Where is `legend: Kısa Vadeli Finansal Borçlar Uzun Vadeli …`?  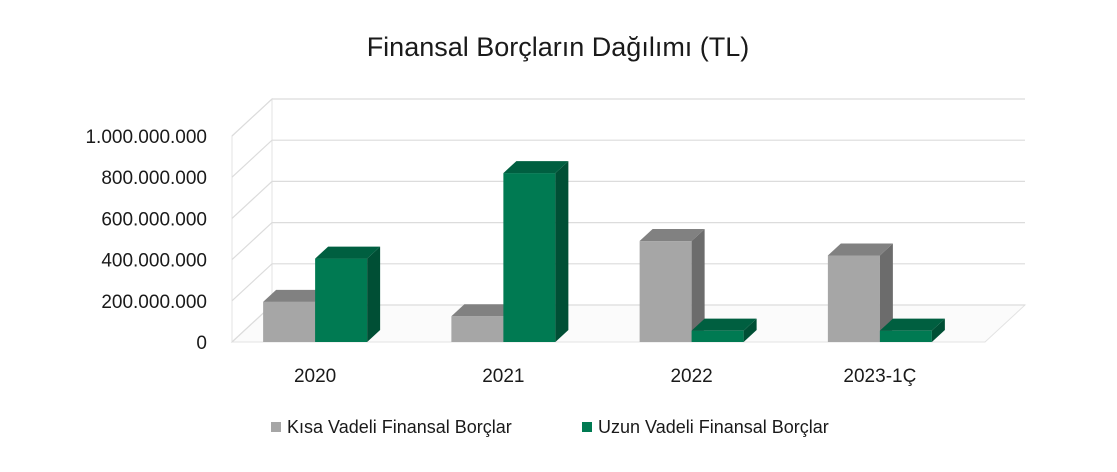
legend: Kısa Vadeli Finansal Borçlar Uzun Vadeli … is located at coordinates (550, 427).